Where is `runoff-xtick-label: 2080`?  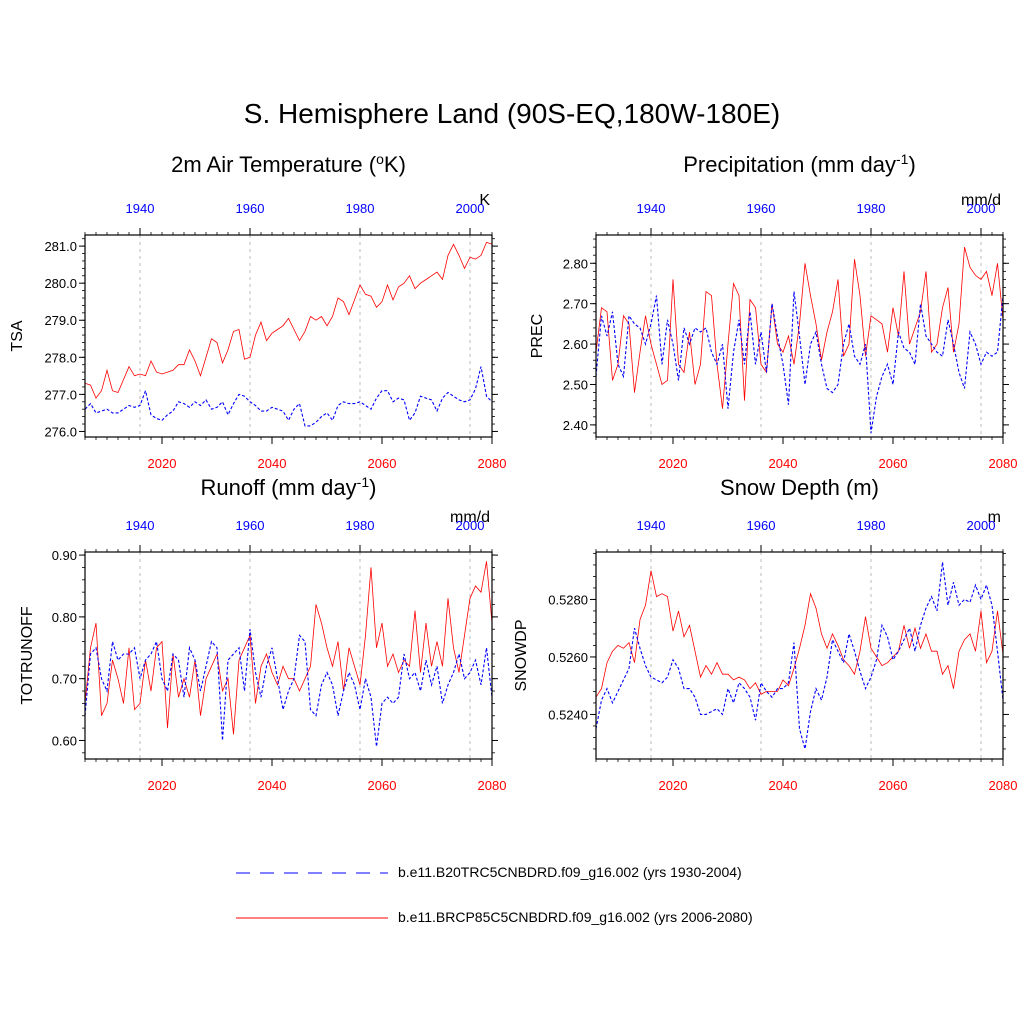 runoff-xtick-label: 2080 is located at coordinates (492, 785).